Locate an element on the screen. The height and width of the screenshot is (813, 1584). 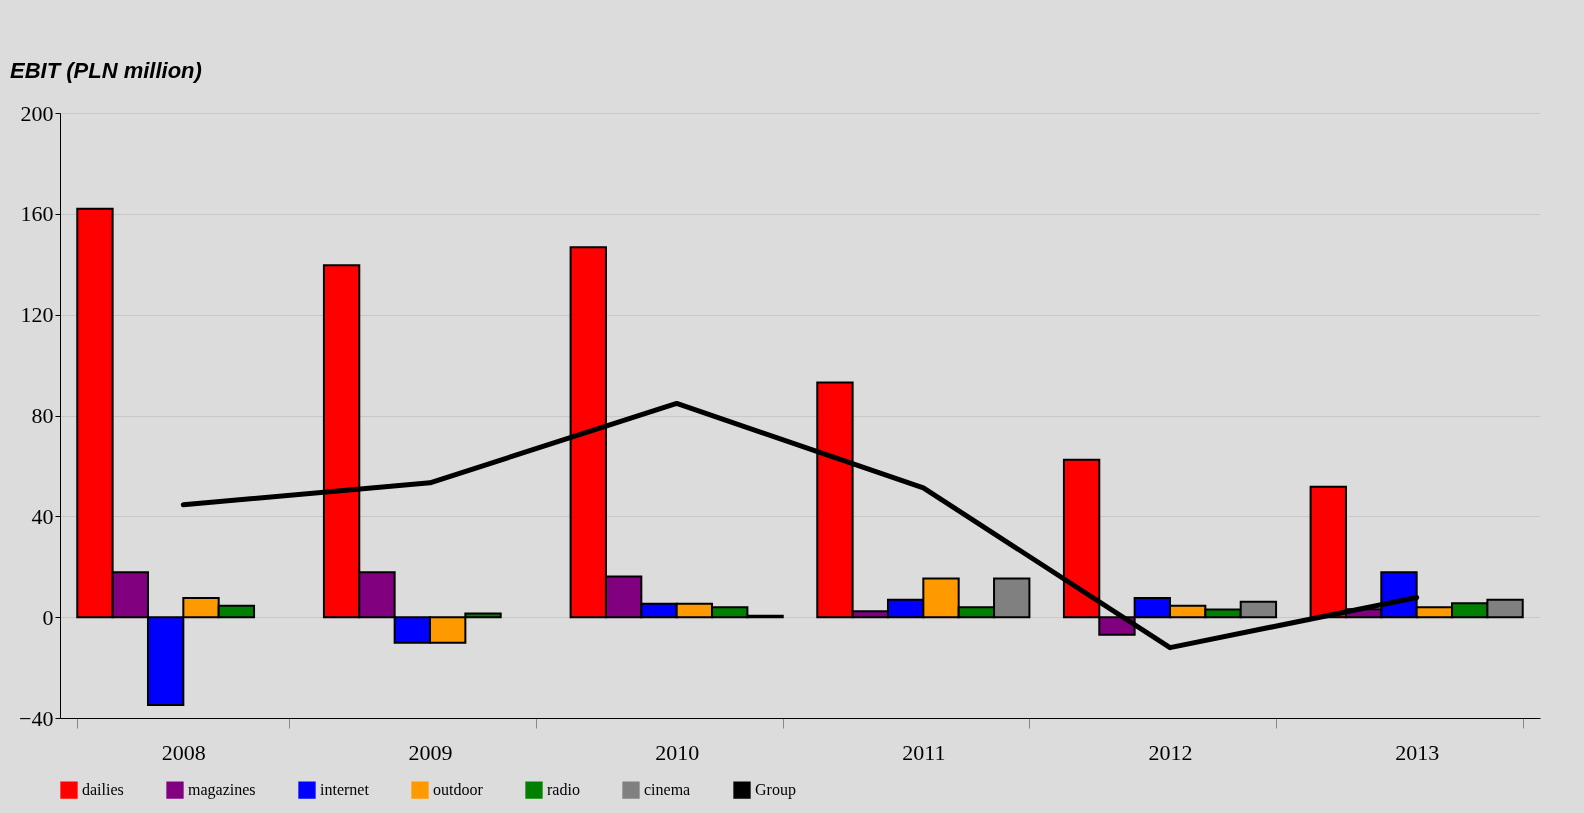
legend-label: internet is located at coordinates (345, 790).